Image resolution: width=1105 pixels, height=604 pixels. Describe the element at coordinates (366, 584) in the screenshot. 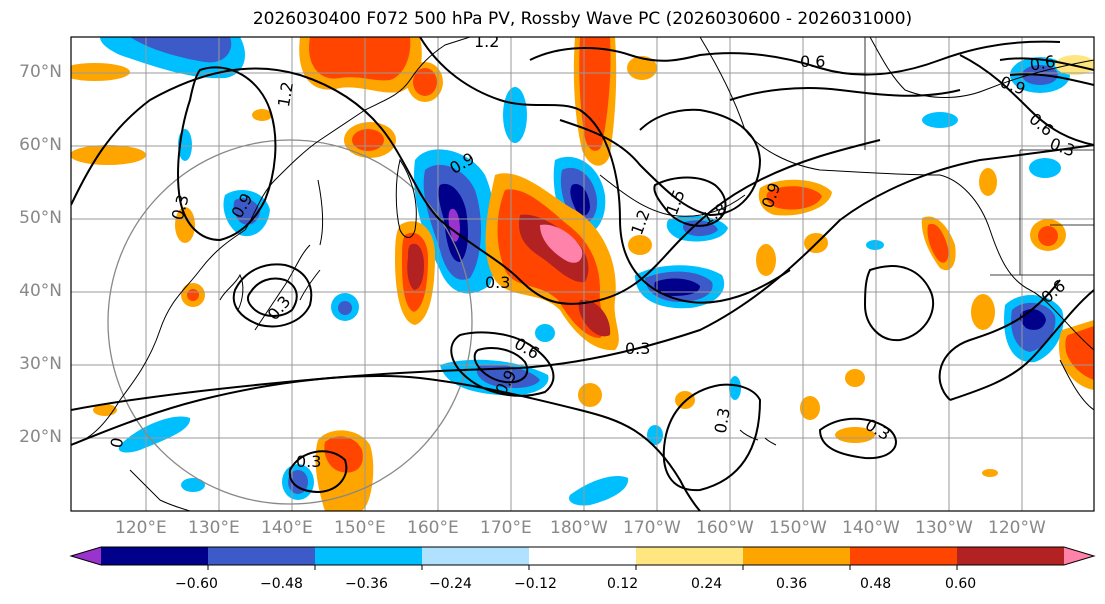

I see `colorbar-tick-label: −0.36` at that location.